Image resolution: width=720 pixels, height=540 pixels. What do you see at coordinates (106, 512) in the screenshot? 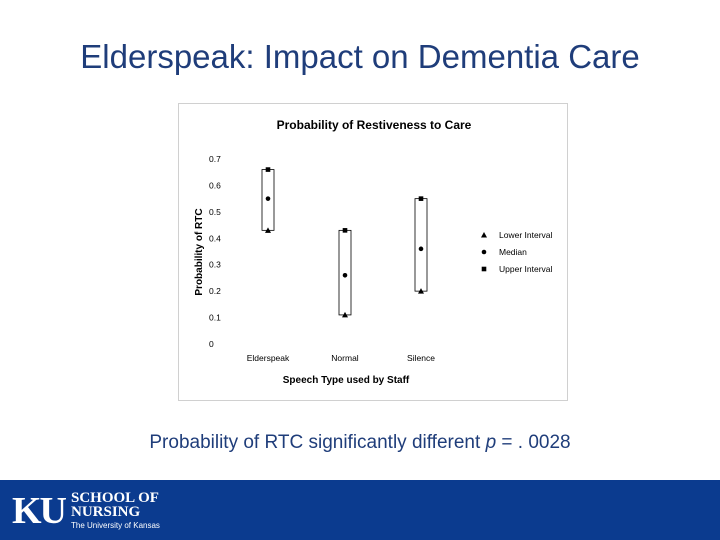
I see `logo-line-2: NURSING` at bounding box center [106, 512].